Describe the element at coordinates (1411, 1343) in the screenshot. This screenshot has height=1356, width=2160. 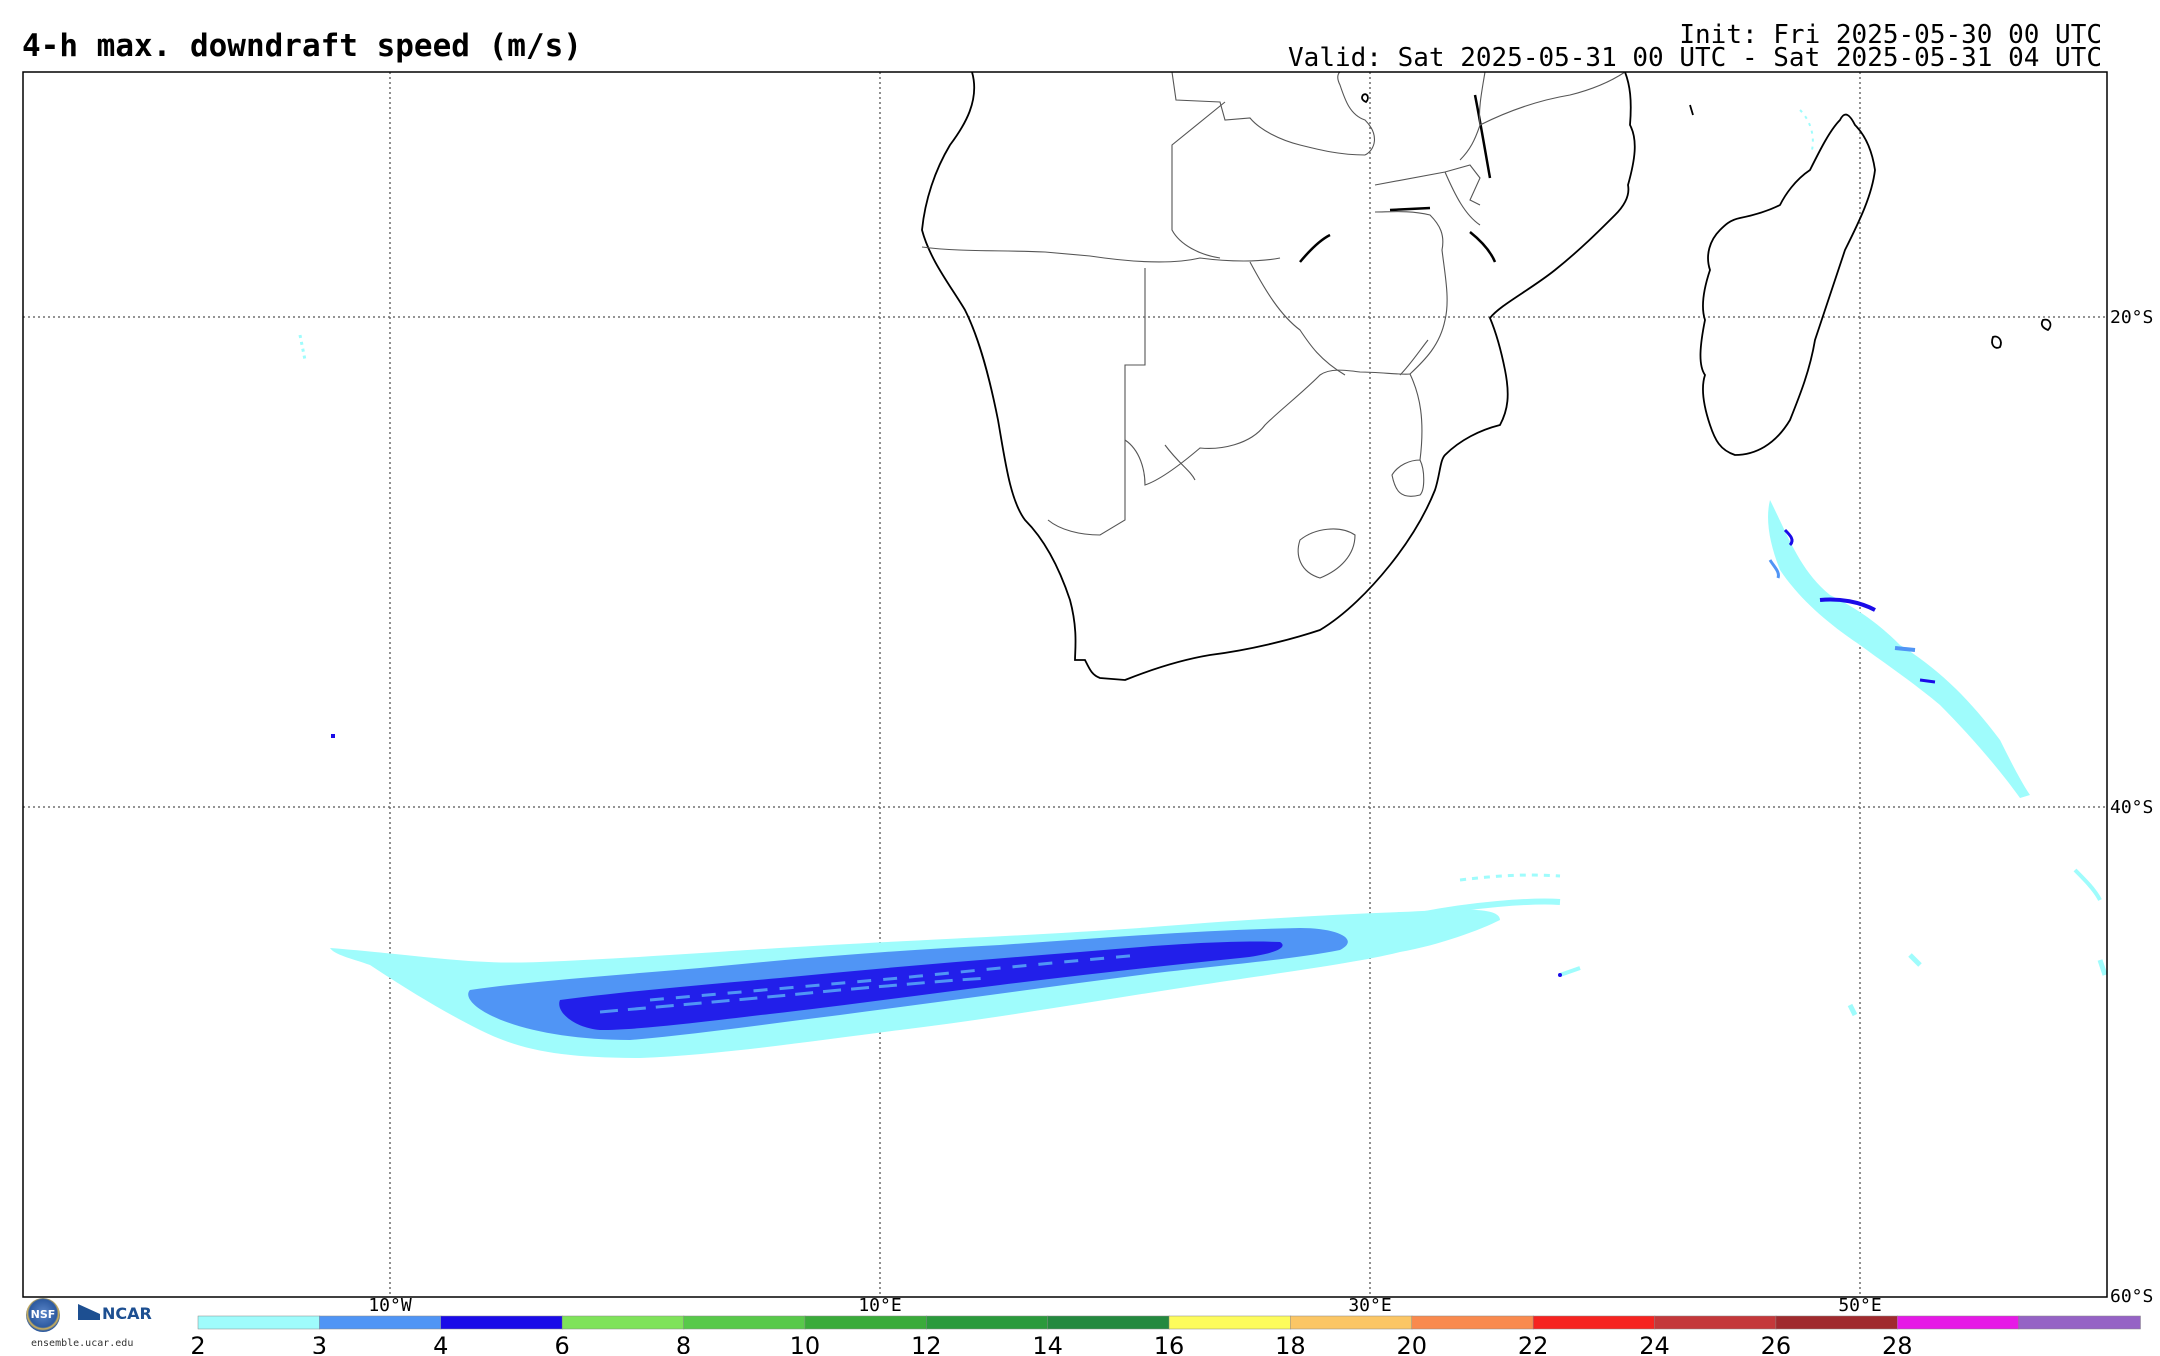
I see `colorbar-tick-label: 20` at that location.